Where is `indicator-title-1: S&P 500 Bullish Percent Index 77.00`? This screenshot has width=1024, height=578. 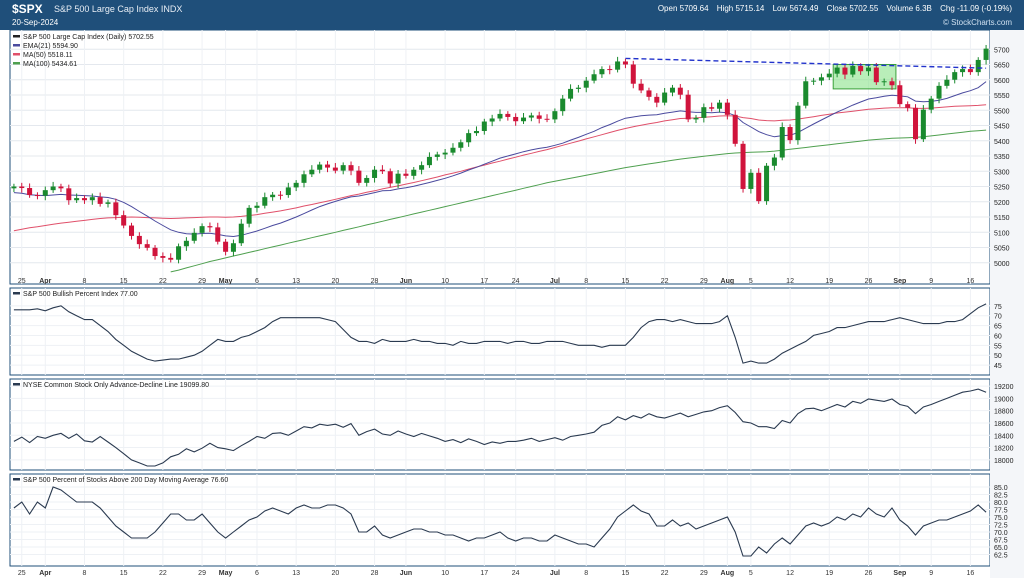
indicator-title-1: S&P 500 Bullish Percent Index 77.00 is located at coordinates (80, 294).